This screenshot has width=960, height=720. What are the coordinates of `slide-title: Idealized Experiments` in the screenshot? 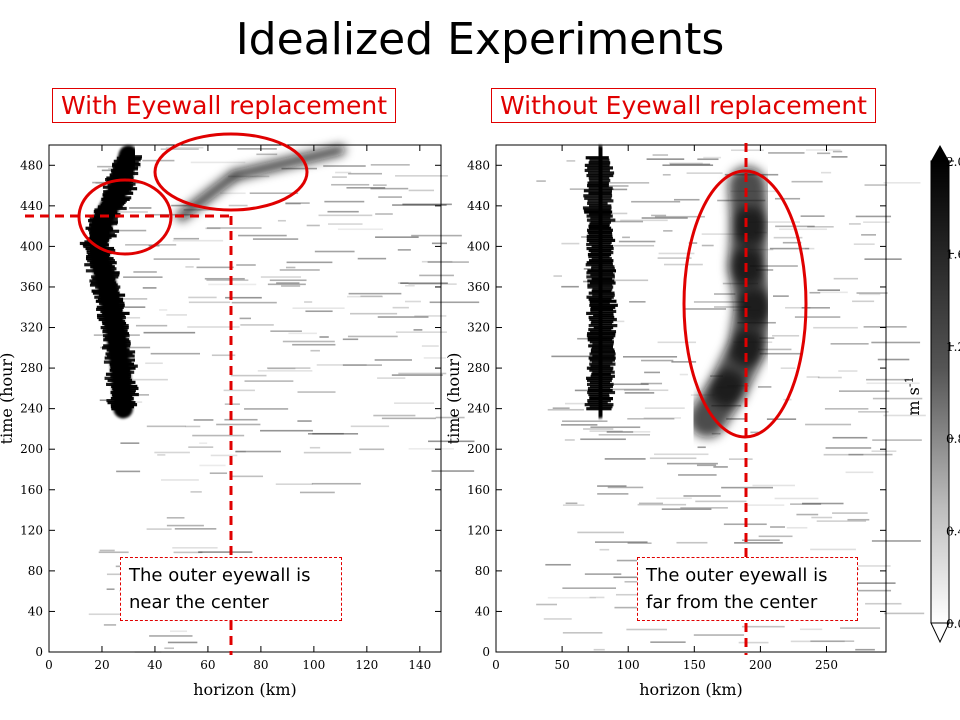 It's located at (480, 39).